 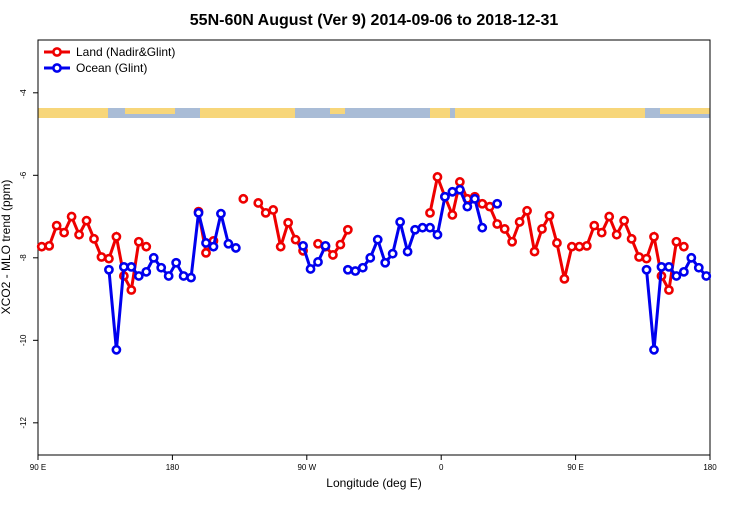 I want to click on y-tick-label: -4, so click(x=23, y=93).